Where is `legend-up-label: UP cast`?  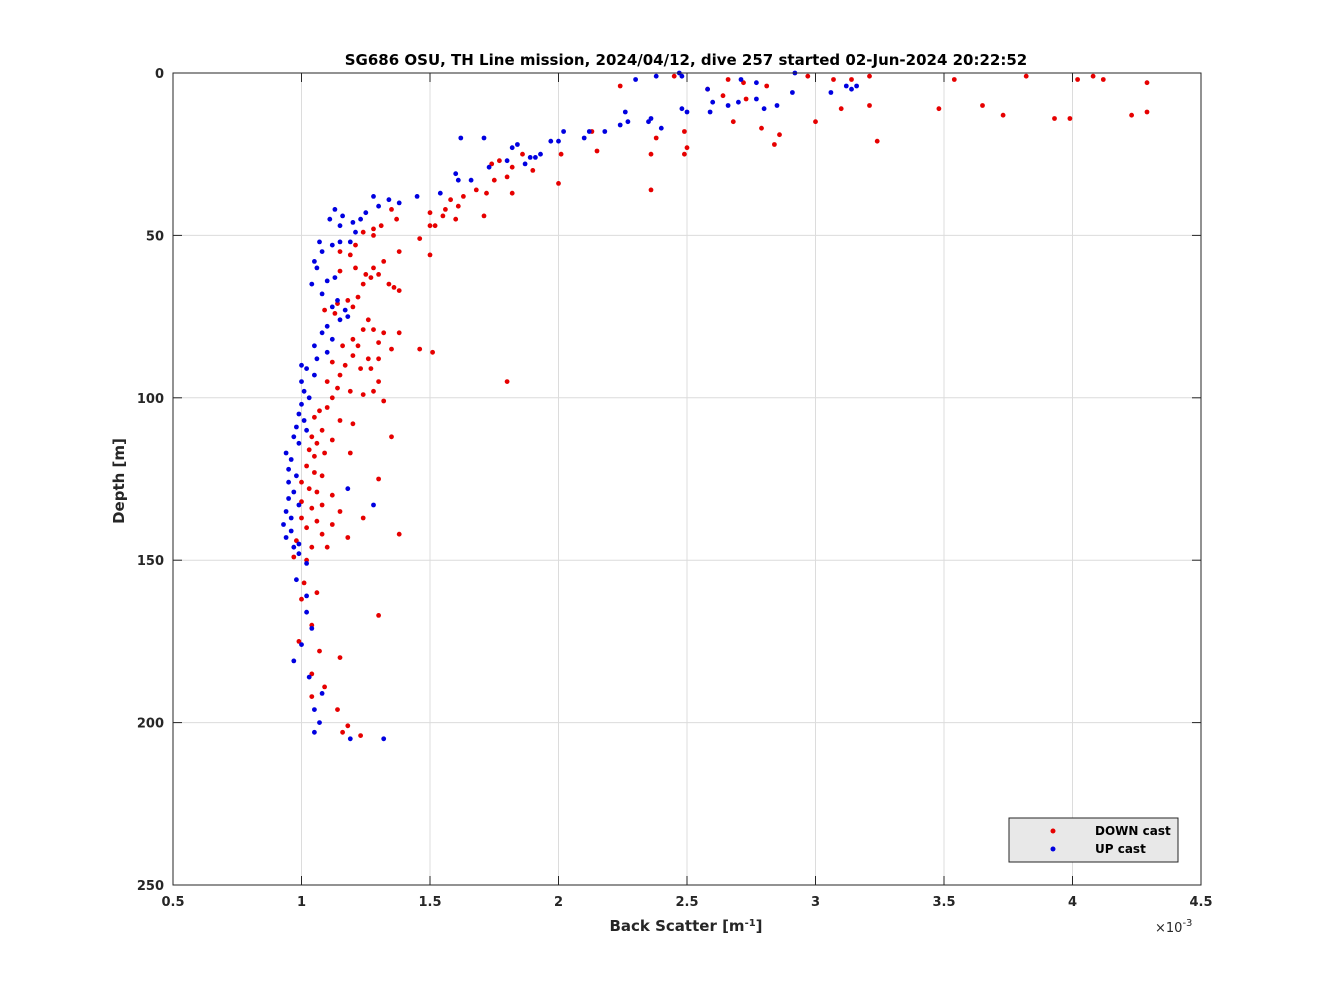 legend-up-label: UP cast is located at coordinates (1120, 849).